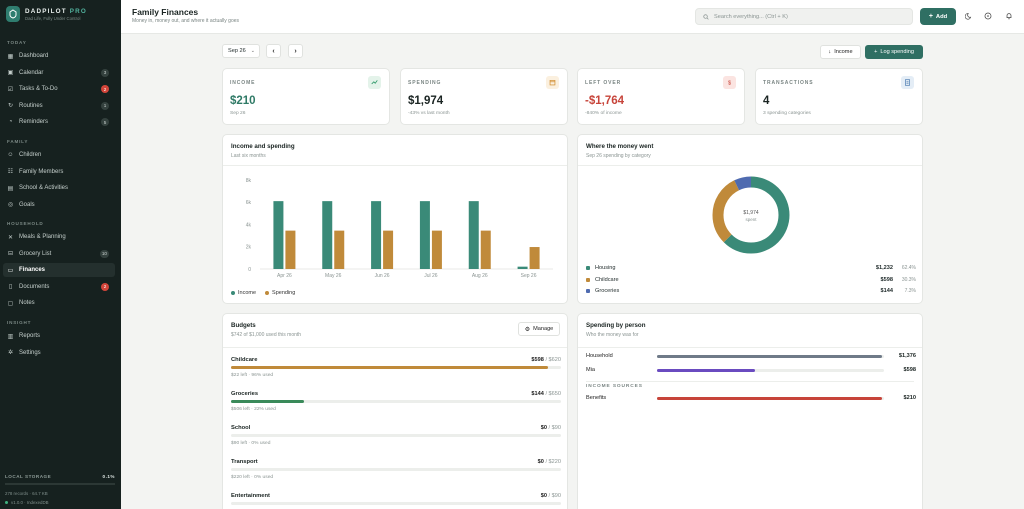  I want to click on log-spending-button: + Log spending, so click(894, 52).